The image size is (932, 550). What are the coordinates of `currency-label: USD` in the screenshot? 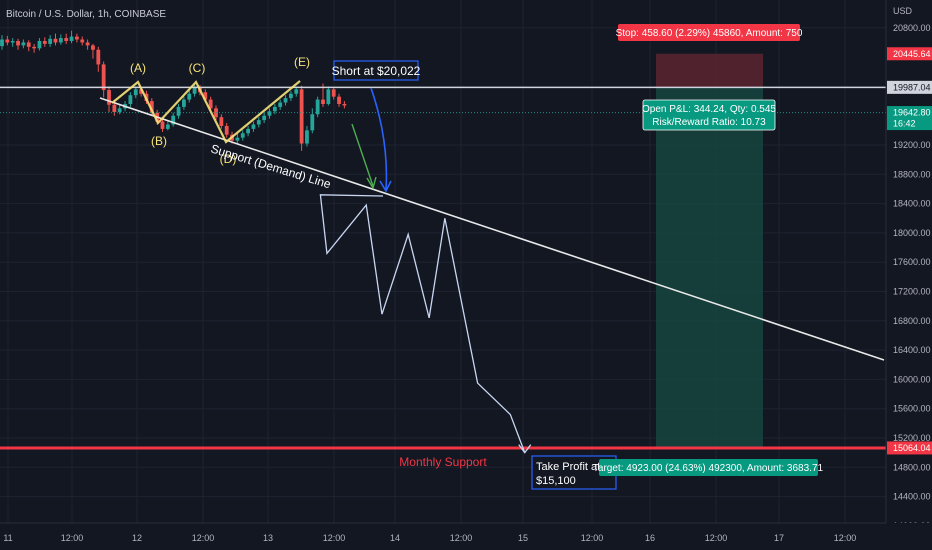 It's located at (903, 11).